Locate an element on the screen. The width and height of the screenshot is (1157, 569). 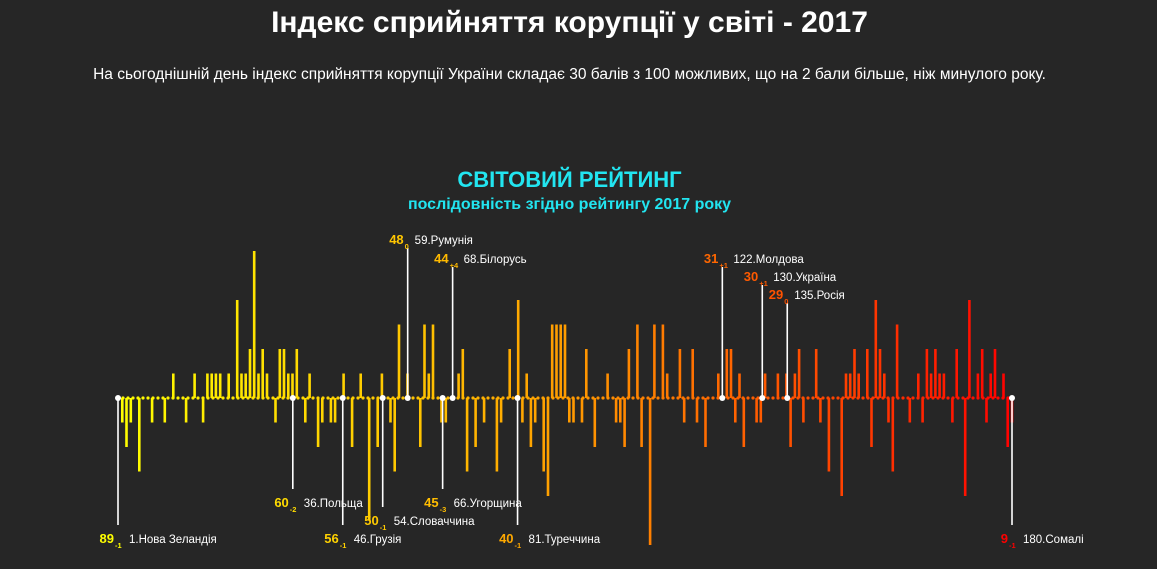
callout-score: 40 is located at coordinates (506, 538).